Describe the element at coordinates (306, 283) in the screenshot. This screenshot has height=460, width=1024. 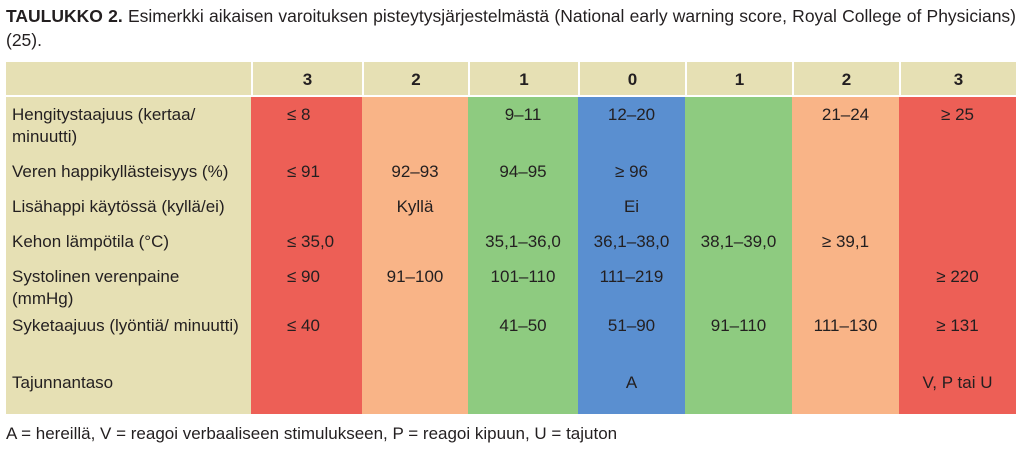
I see `table-cell: ≤ 90` at that location.